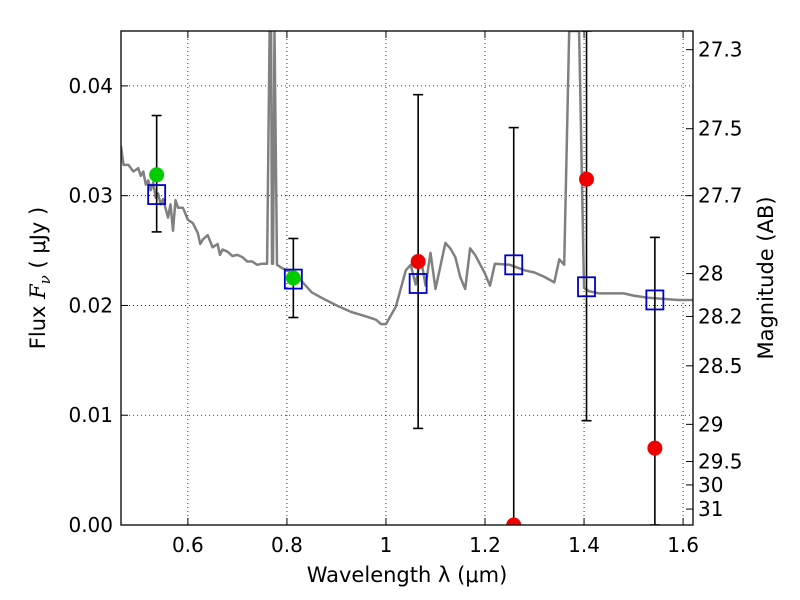 The height and width of the screenshot is (600, 800). What do you see at coordinates (710, 509) in the screenshot?
I see `right-tick-label: 31` at bounding box center [710, 509].